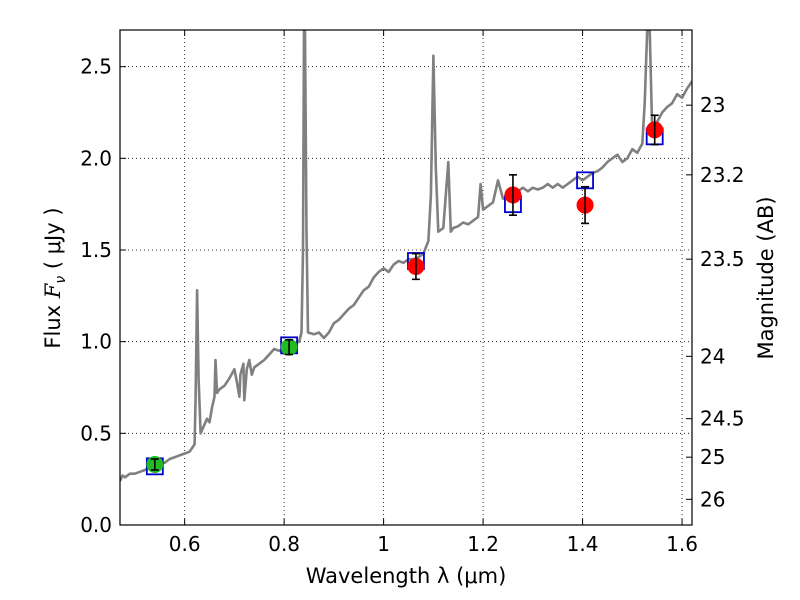 The height and width of the screenshot is (600, 800). Describe the element at coordinates (96, 342) in the screenshot. I see `y-tick-label: 1.0` at that location.